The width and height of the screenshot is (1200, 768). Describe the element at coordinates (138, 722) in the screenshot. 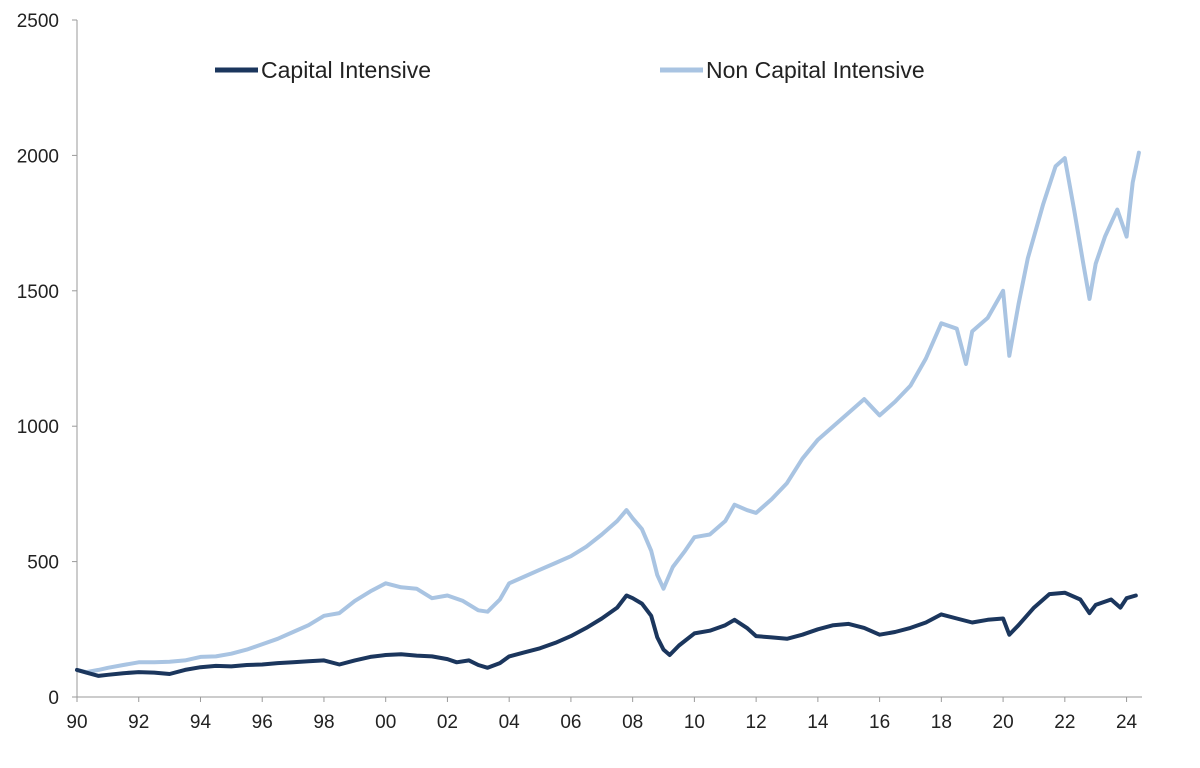

I see `x-tick-label: 92` at that location.